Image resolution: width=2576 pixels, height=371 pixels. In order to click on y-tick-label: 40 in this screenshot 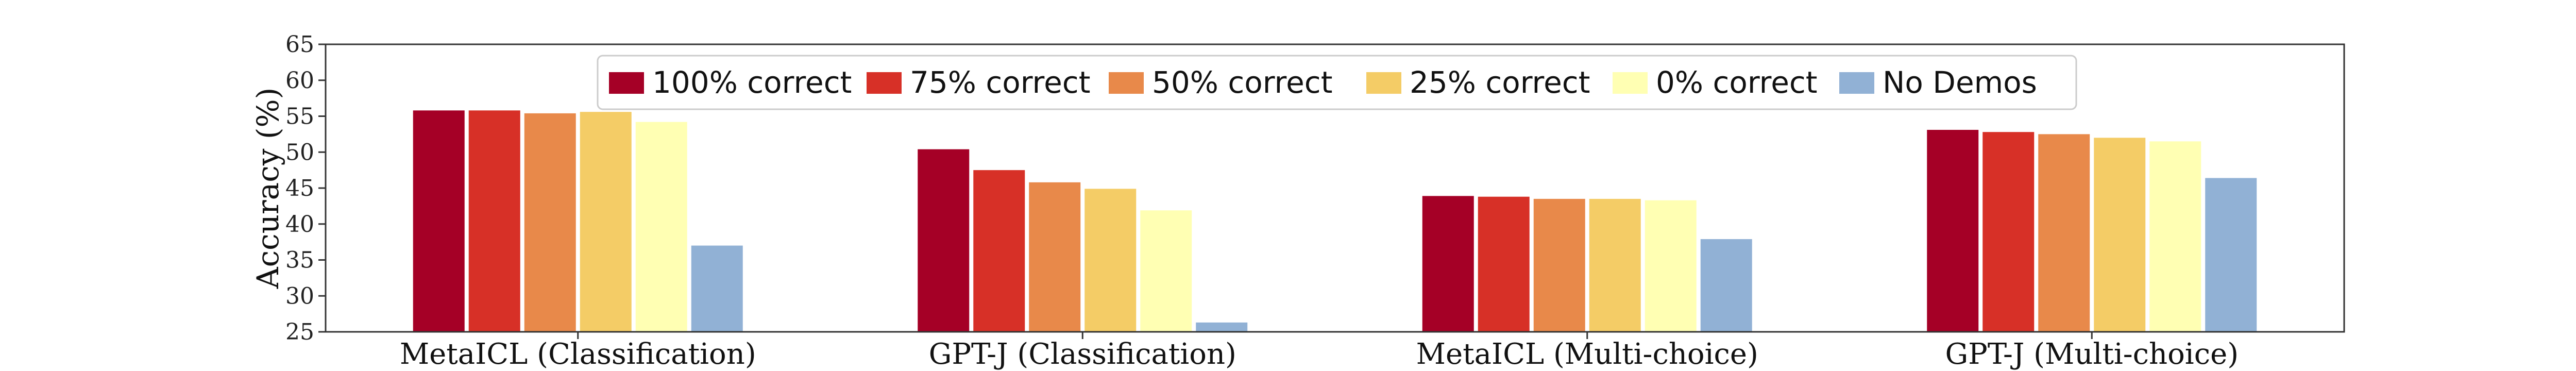, I will do `click(299, 224)`.